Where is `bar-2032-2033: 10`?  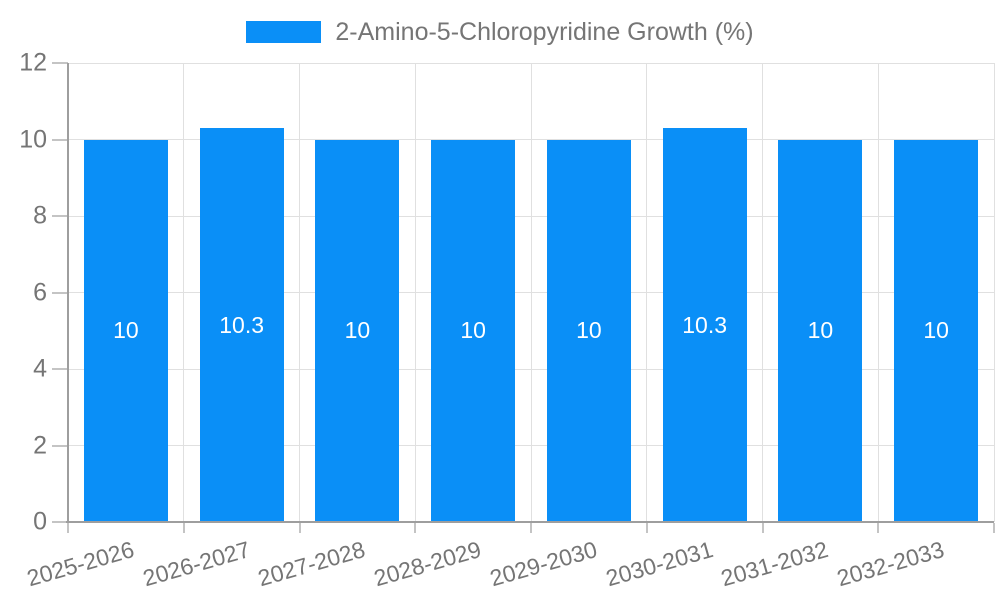 bar-2032-2033: 10 is located at coordinates (936, 330).